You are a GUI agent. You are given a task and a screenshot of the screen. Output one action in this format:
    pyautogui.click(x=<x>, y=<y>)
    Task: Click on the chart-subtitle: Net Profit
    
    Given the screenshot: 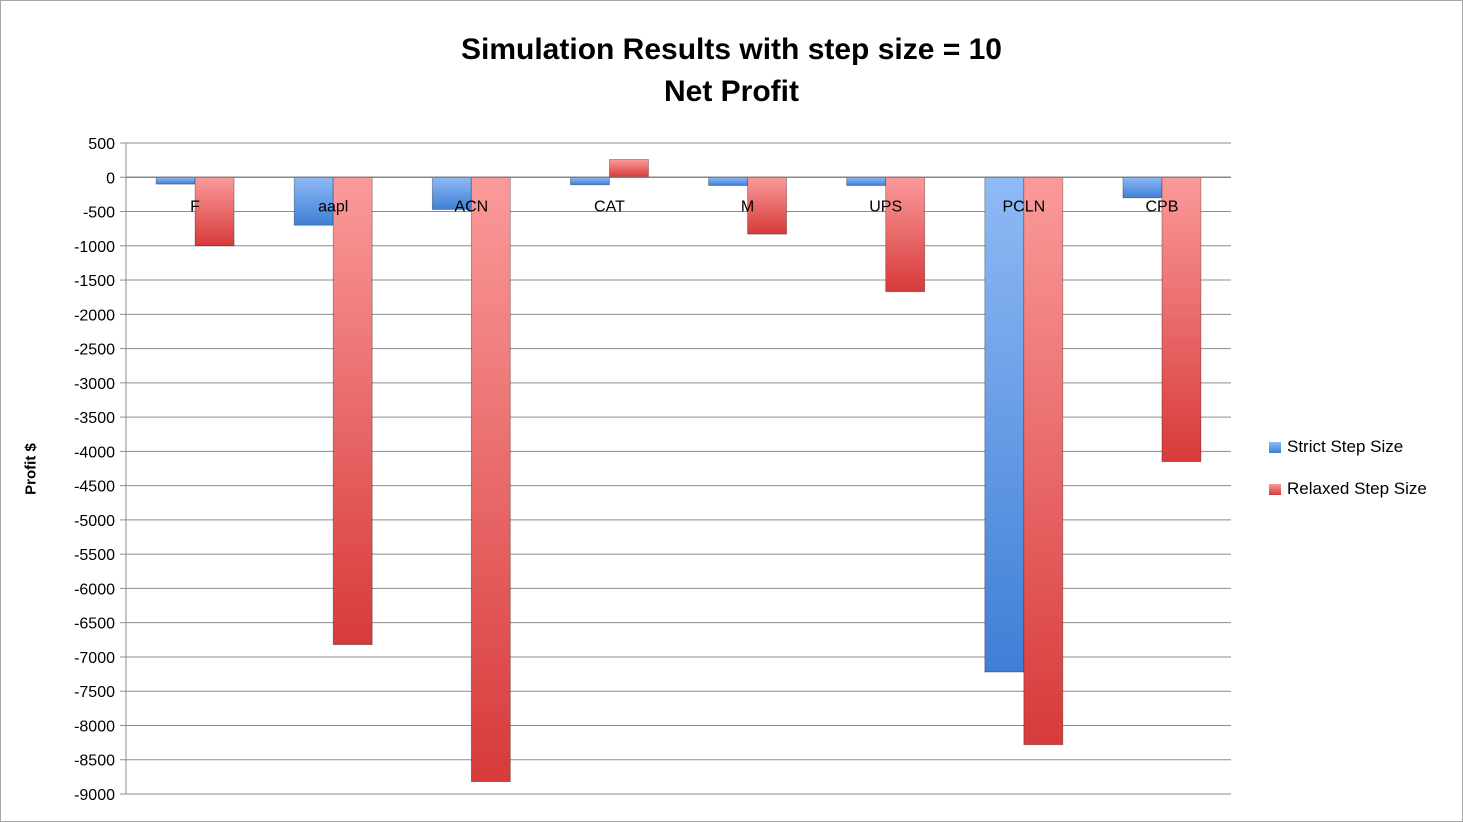 What is the action you would take?
    pyautogui.click(x=731, y=91)
    